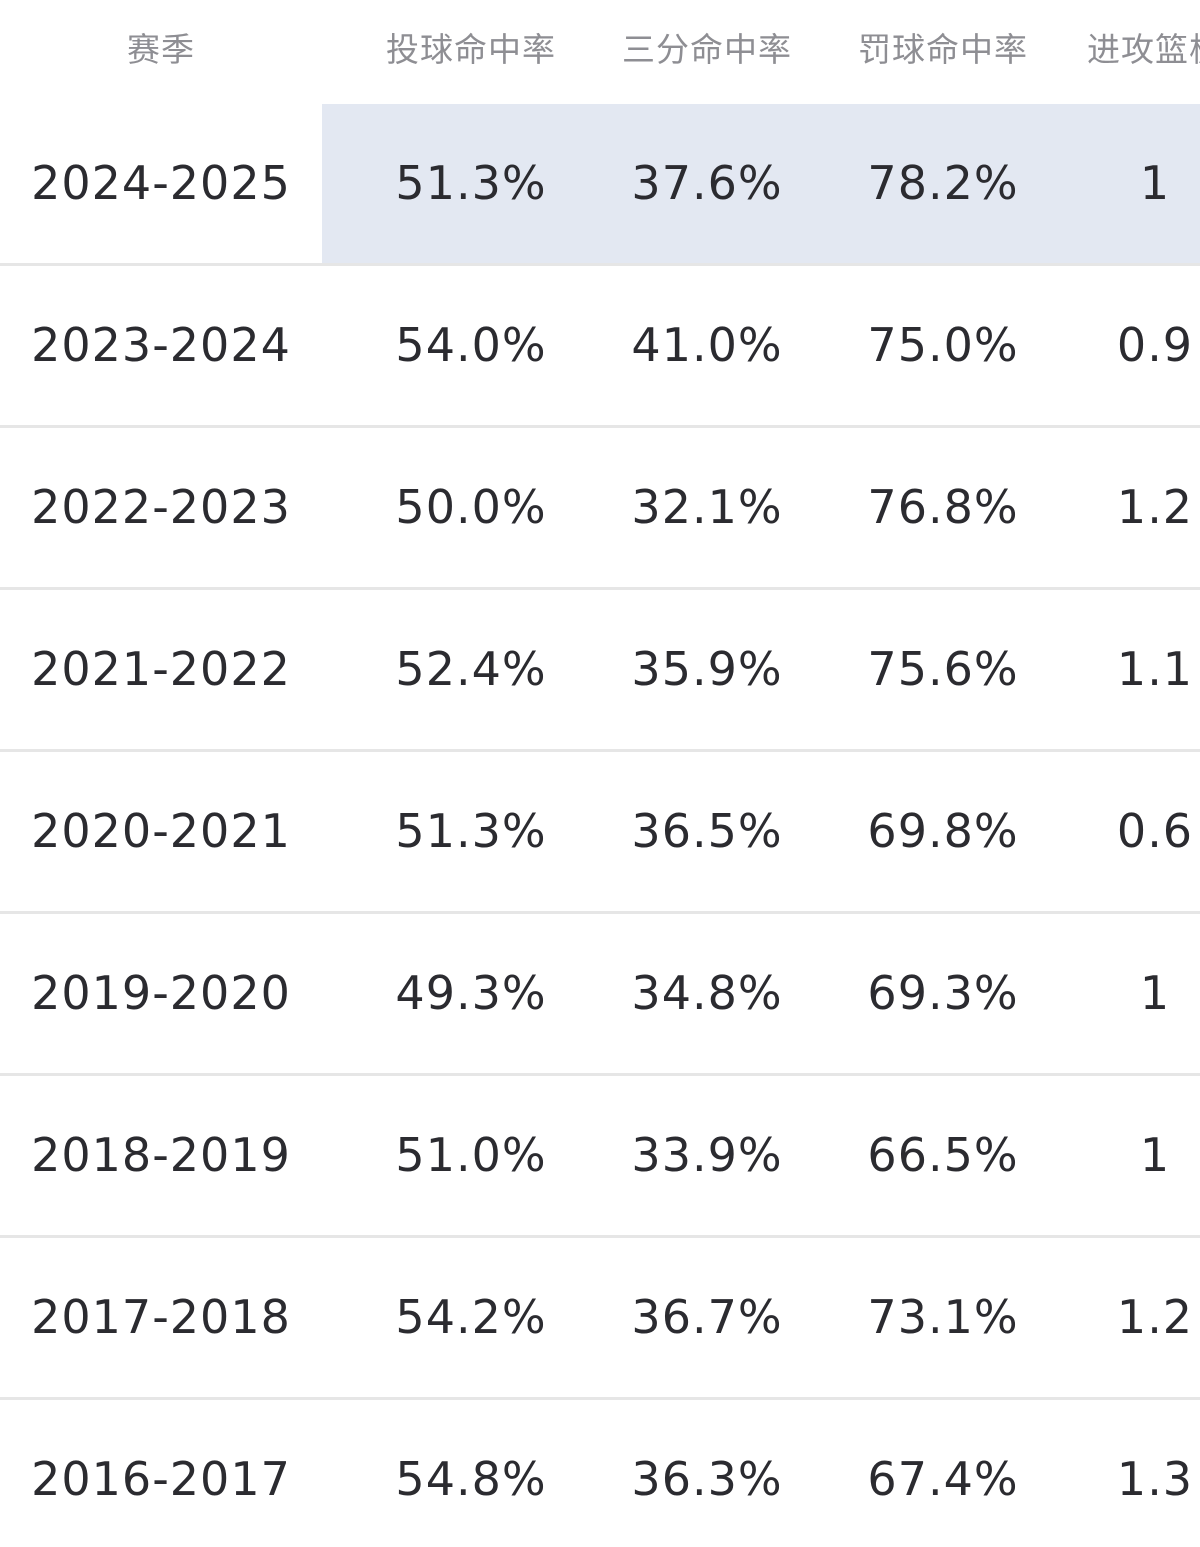  I want to click on table-header-row: 赛季 投球命中率 三分命中率 罚球命中率 进攻篮板, so click(600, 52).